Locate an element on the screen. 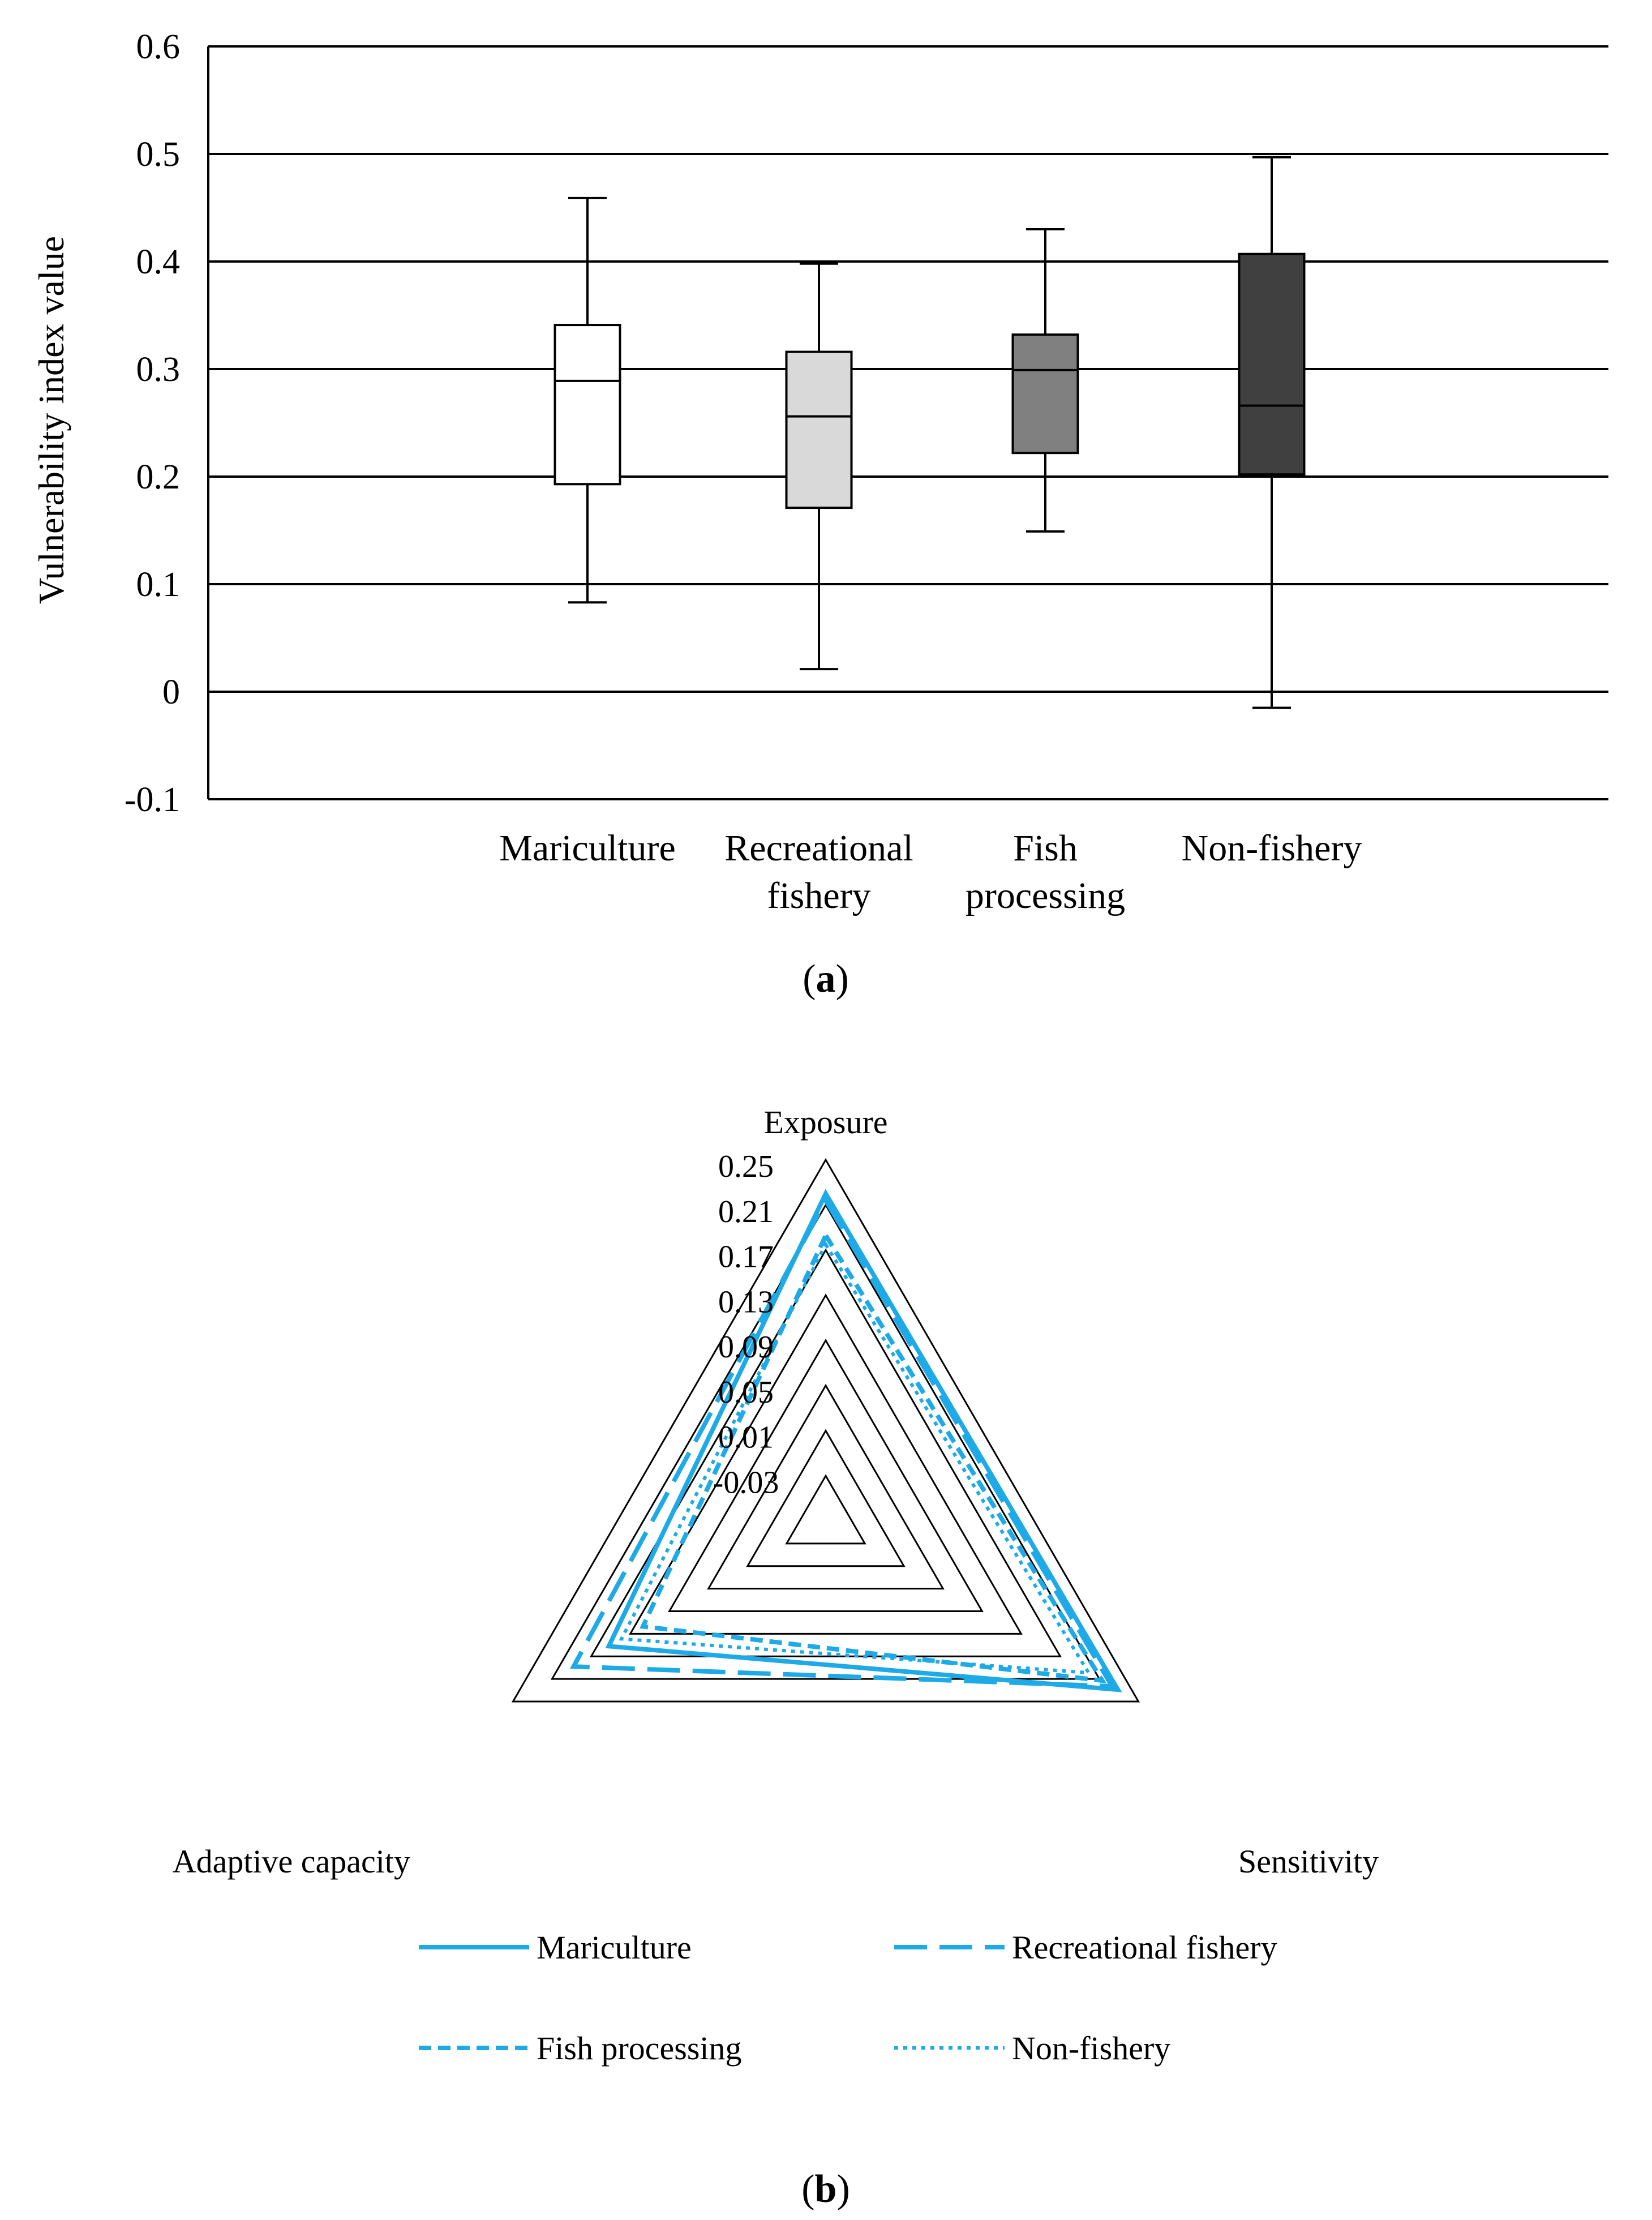 The height and width of the screenshot is (2220, 1652). radar-series-mariculture is located at coordinates (863, 1440).